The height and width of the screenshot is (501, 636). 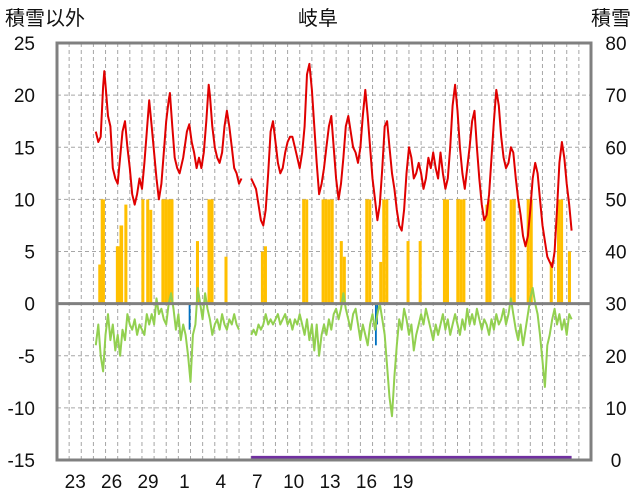 I want to click on right-axis-tick-label: 0, so click(x=616, y=461).